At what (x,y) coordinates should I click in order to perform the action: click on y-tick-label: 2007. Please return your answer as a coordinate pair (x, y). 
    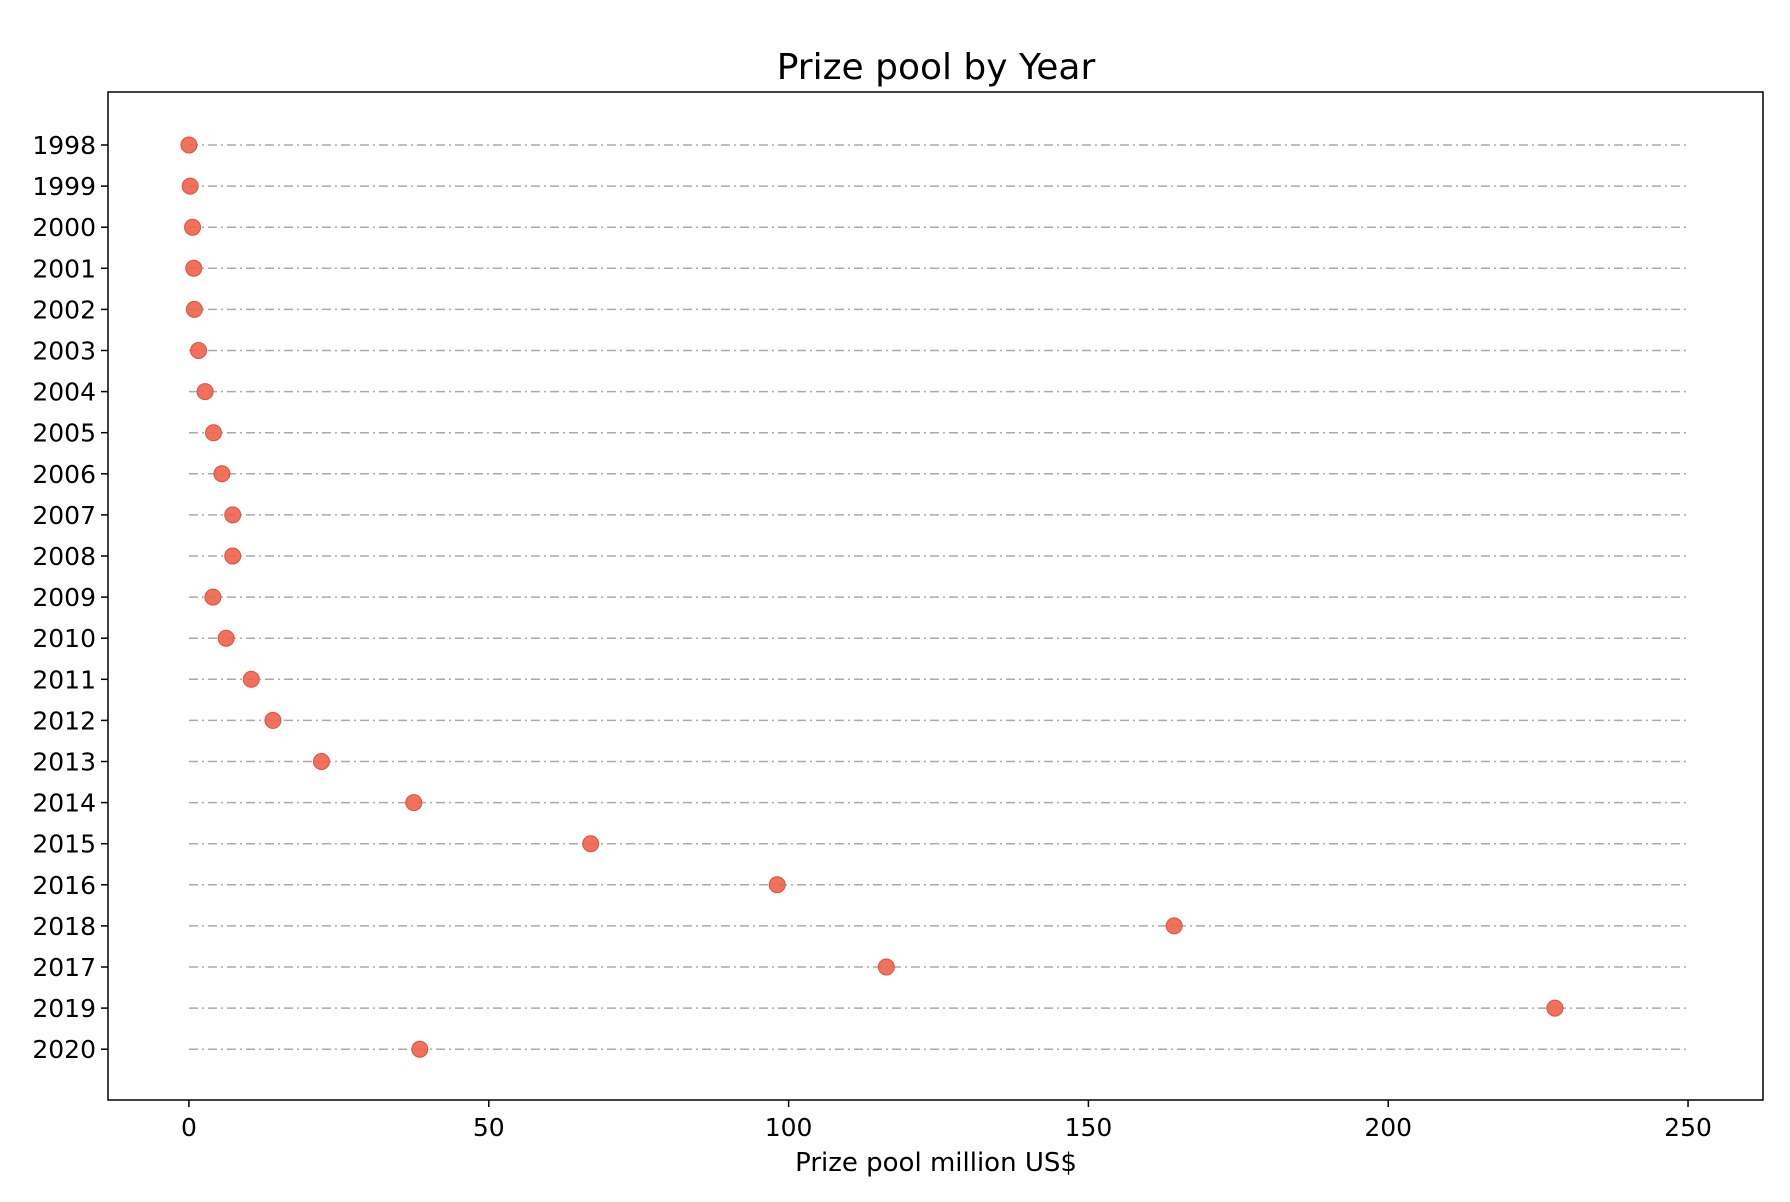
    Looking at the image, I should click on (64, 515).